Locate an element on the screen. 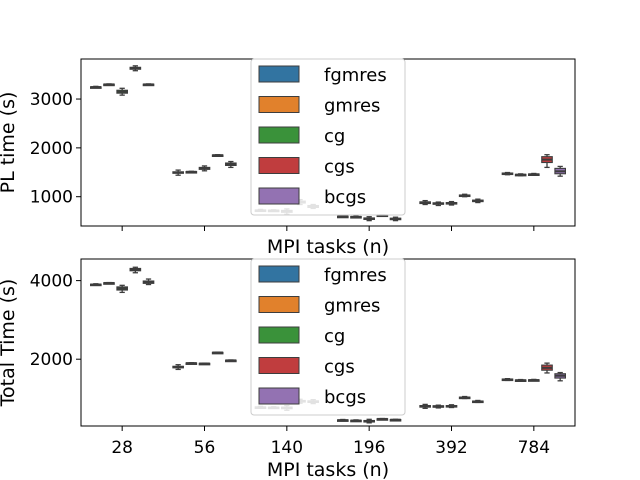 The height and width of the screenshot is (480, 640). y-axis-label: Total Time (s) is located at coordinates (9, 343).